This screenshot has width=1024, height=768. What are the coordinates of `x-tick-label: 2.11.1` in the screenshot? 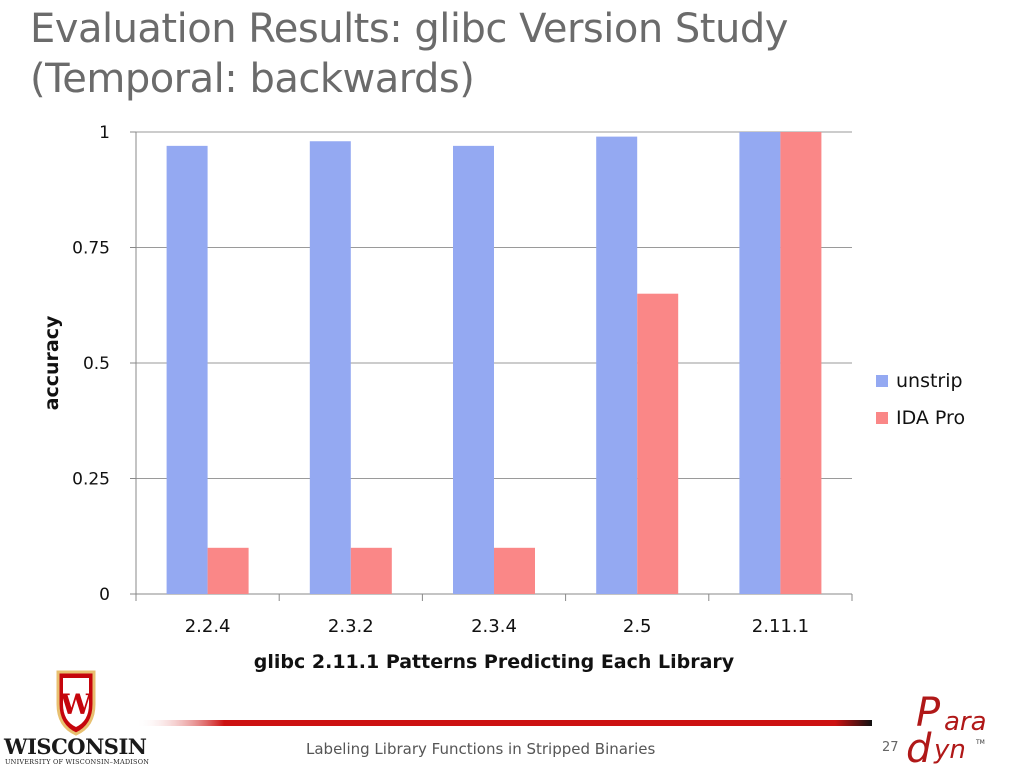 It's located at (780, 626).